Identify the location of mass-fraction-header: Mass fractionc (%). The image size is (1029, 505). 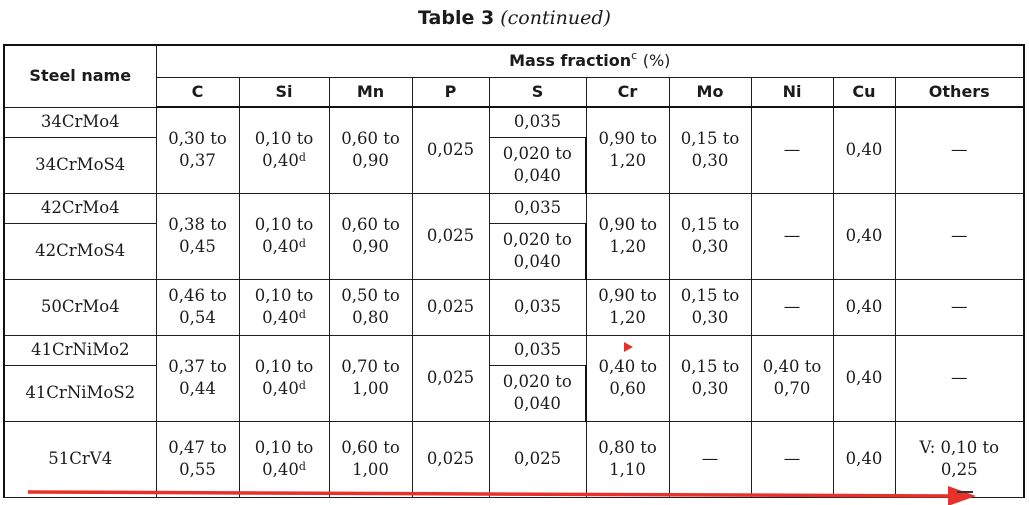
(590, 61).